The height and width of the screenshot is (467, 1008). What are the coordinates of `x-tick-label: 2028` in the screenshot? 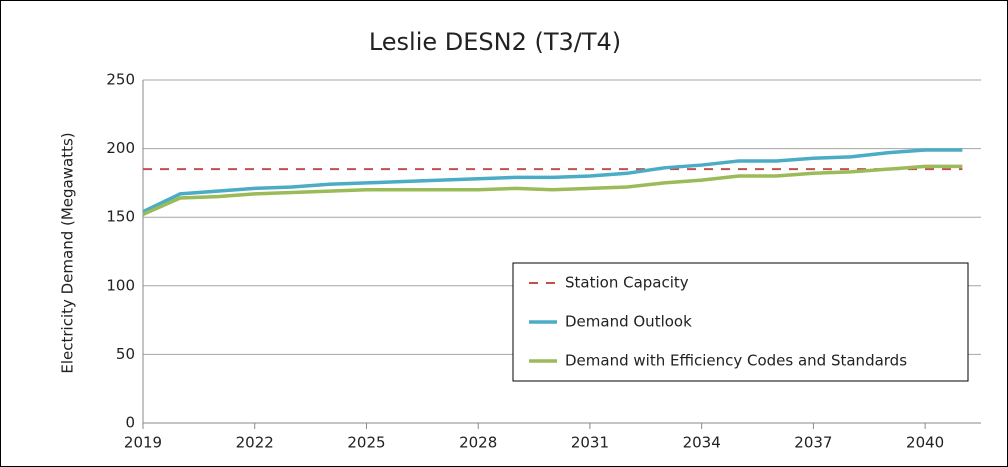 It's located at (478, 443).